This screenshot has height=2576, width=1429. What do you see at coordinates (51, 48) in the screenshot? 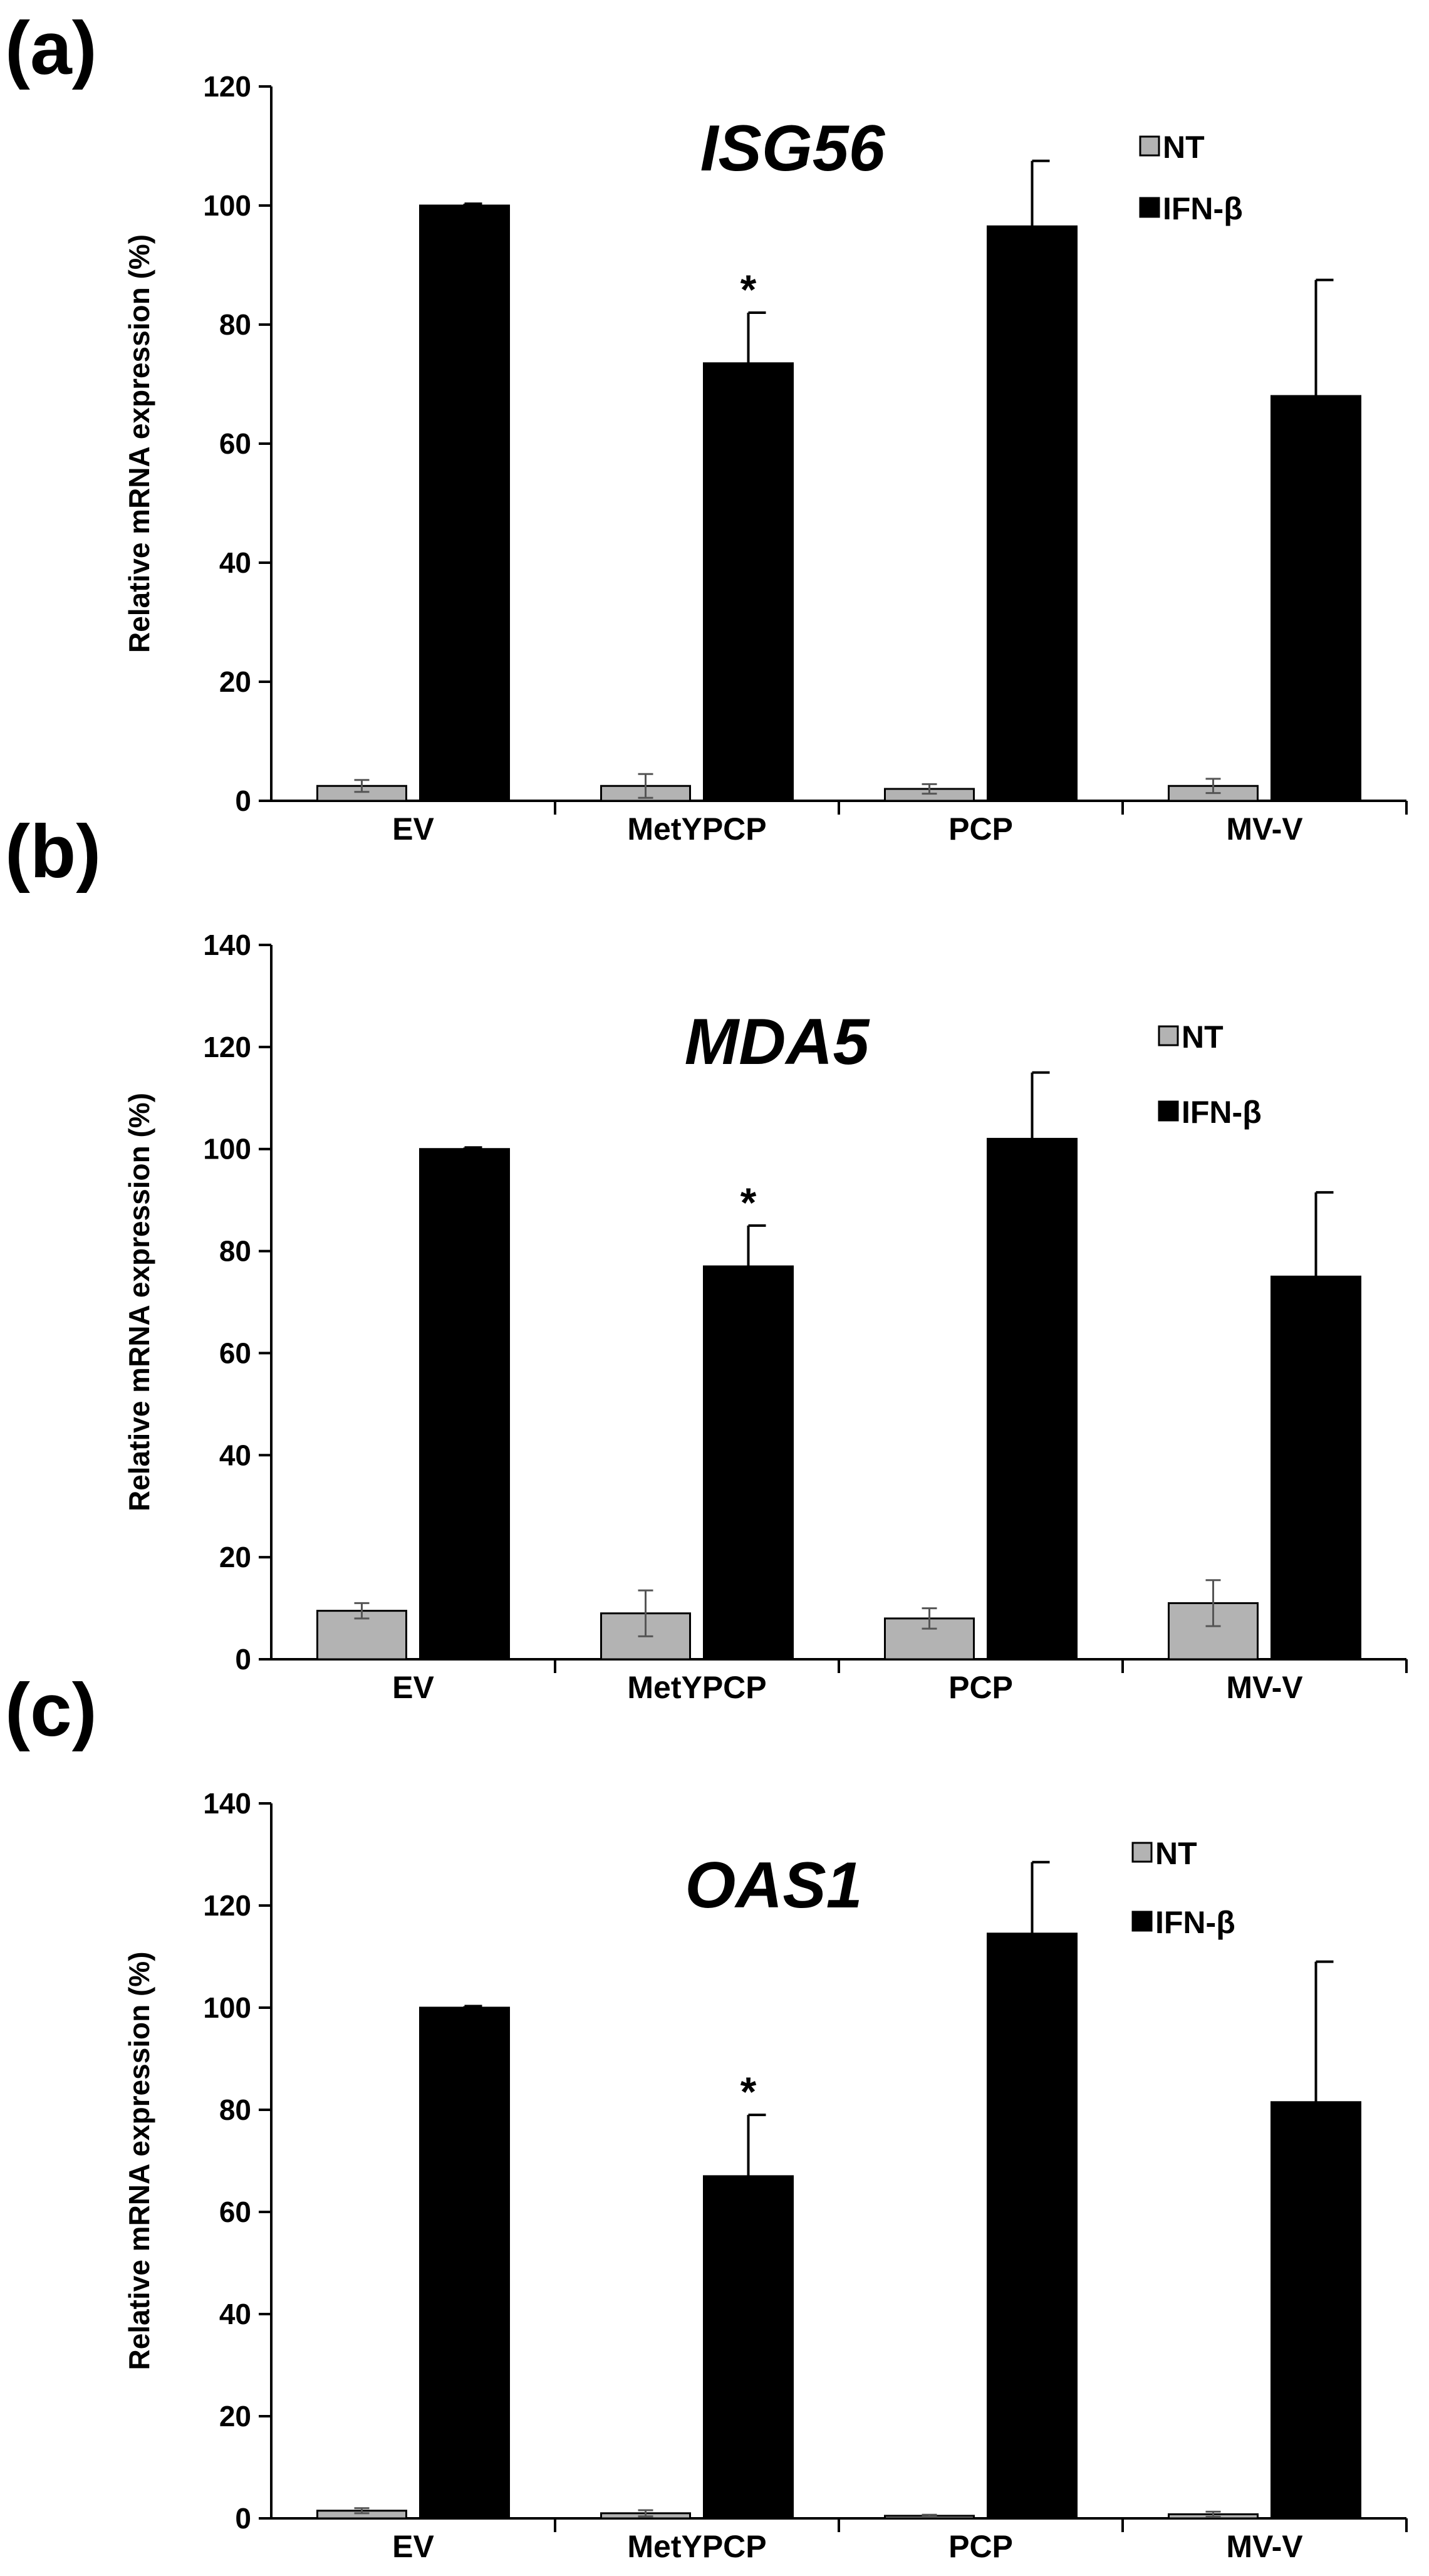
I see `panel-letter: (a)` at bounding box center [51, 48].